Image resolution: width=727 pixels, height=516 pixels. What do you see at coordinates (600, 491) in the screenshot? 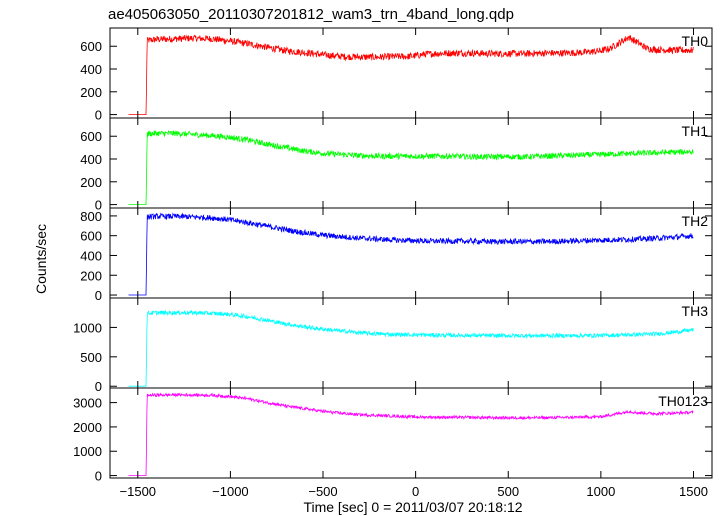
I see `x-tick-label: 1000` at bounding box center [600, 491].